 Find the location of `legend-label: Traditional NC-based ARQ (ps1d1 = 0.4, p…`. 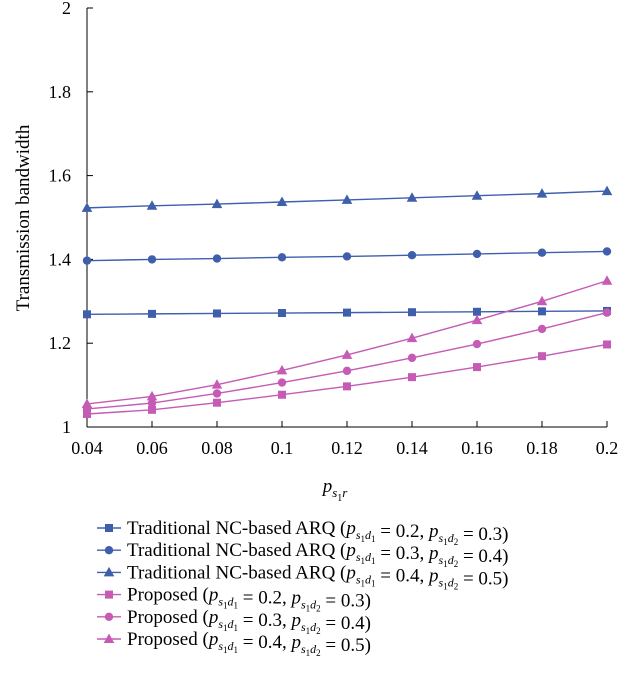

legend-label: Traditional NC-based ARQ (ps1d1 = 0.4, p… is located at coordinates (317, 576).